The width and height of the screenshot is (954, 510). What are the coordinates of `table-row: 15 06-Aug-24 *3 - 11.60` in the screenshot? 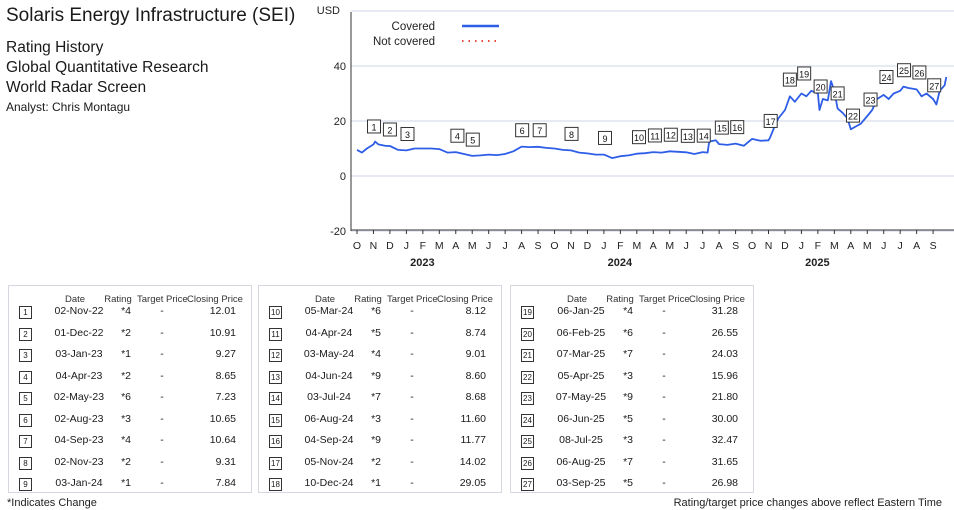 It's located at (380, 420).